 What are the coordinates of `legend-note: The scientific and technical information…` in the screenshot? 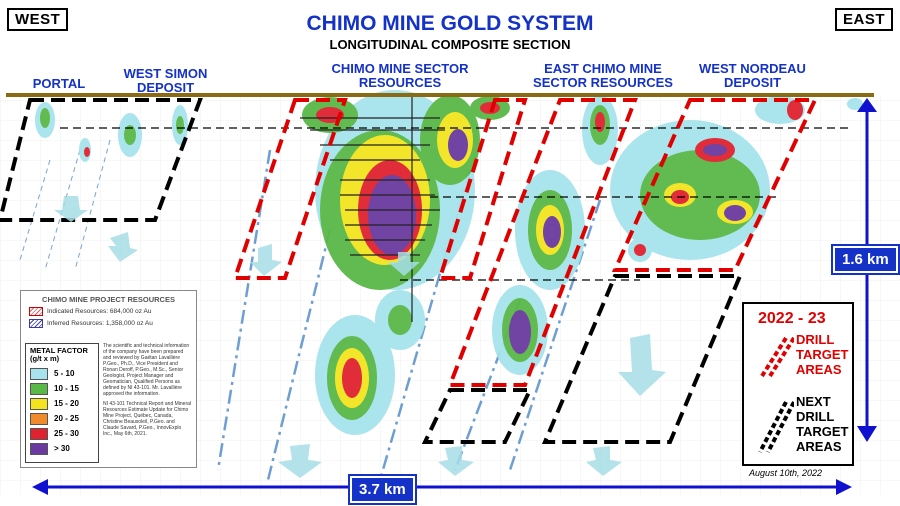 It's located at (147, 390).